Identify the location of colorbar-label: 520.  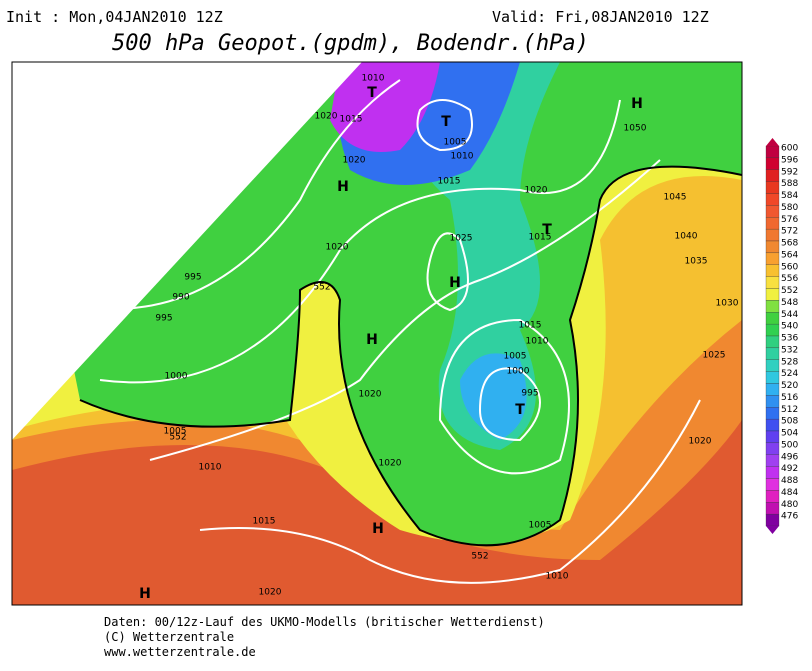
(789, 386).